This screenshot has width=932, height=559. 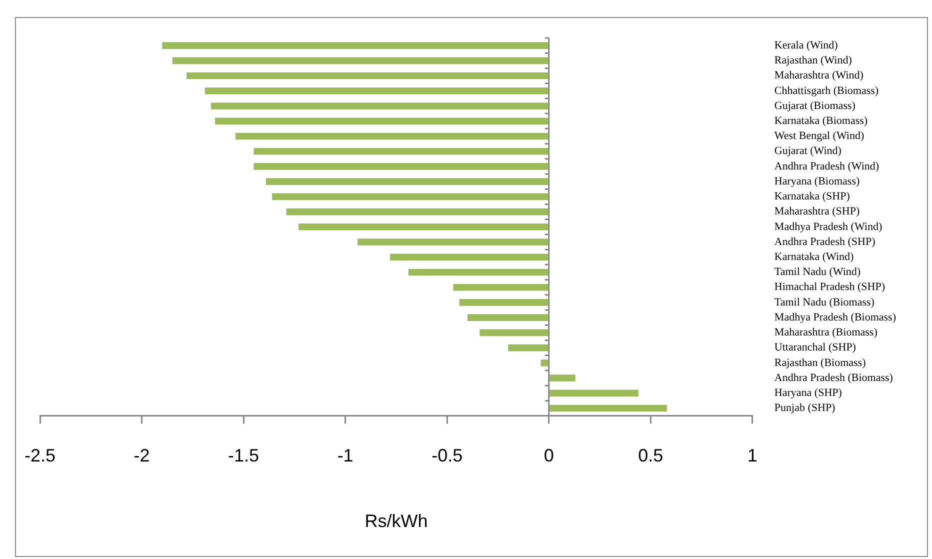 What do you see at coordinates (827, 166) in the screenshot?
I see `y-tick-label: Andhra Pradesh (Wind)` at bounding box center [827, 166].